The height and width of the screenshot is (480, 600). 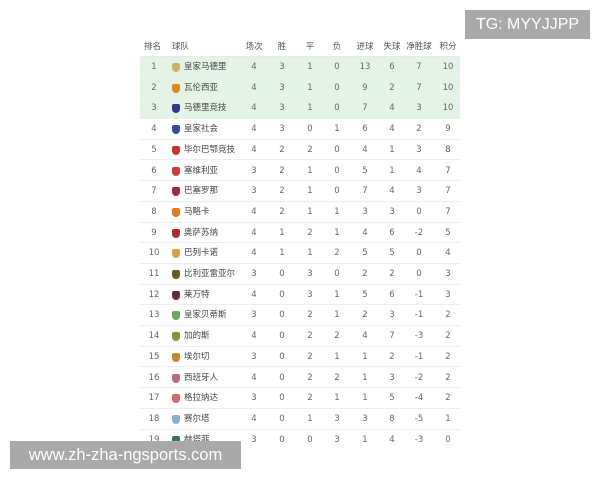 I want to click on team-name: 埃尔切, so click(x=197, y=356).